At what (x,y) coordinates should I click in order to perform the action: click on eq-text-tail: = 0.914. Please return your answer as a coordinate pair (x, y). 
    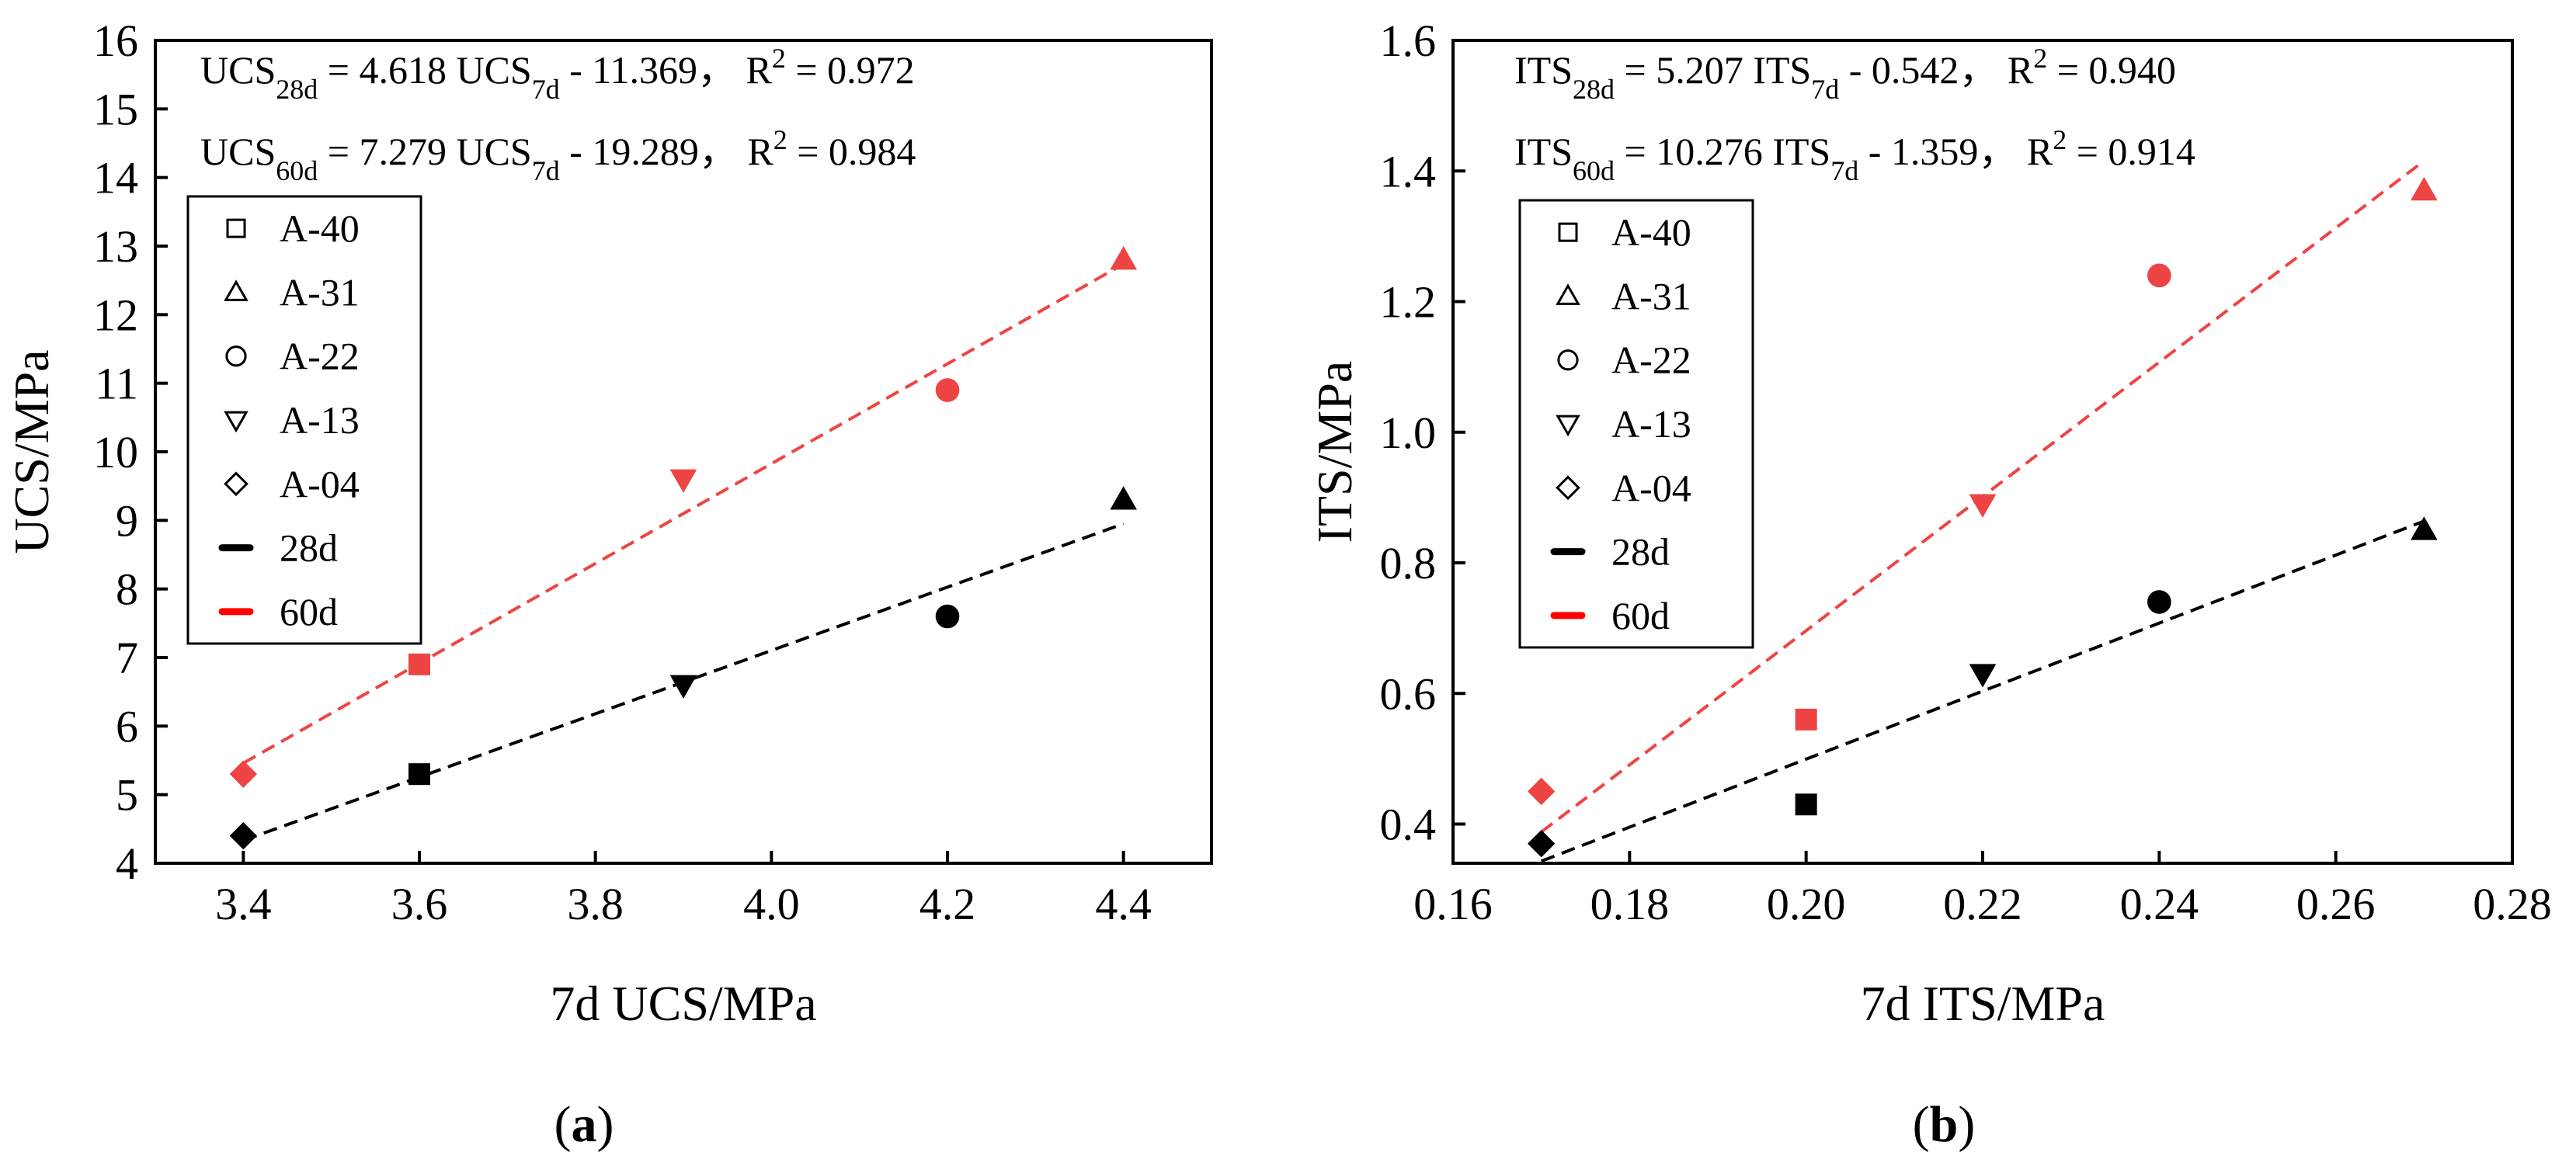
    Looking at the image, I should click on (2131, 151).